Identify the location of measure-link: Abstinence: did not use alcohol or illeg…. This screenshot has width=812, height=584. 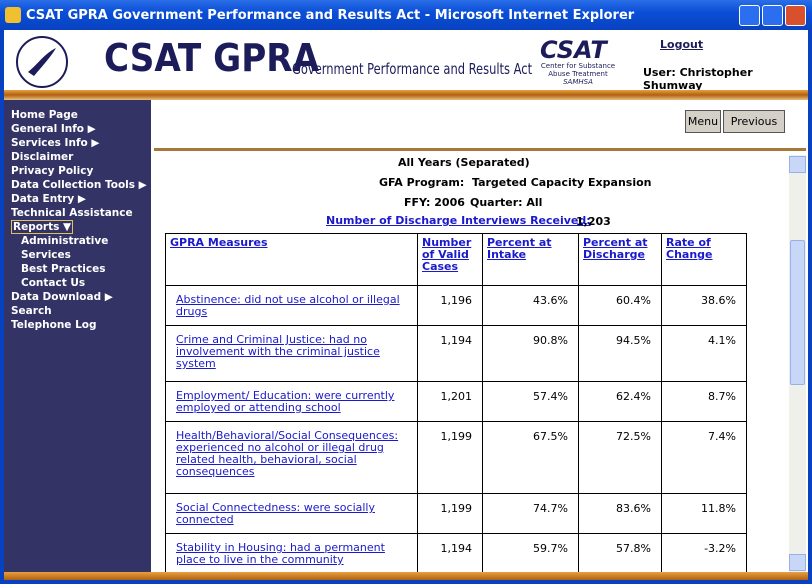
(288, 305).